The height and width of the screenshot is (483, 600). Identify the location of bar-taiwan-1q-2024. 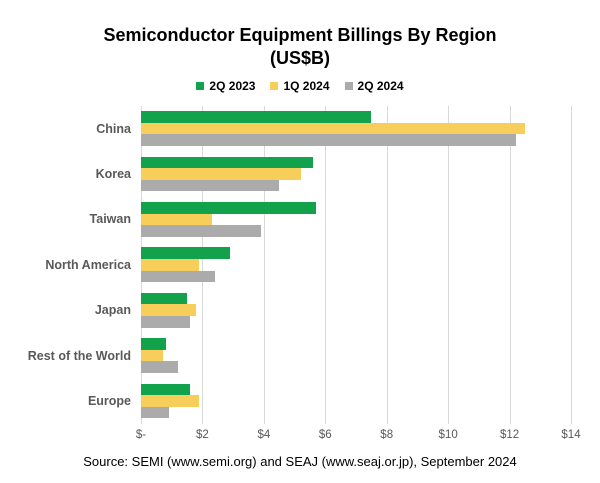
(176, 219).